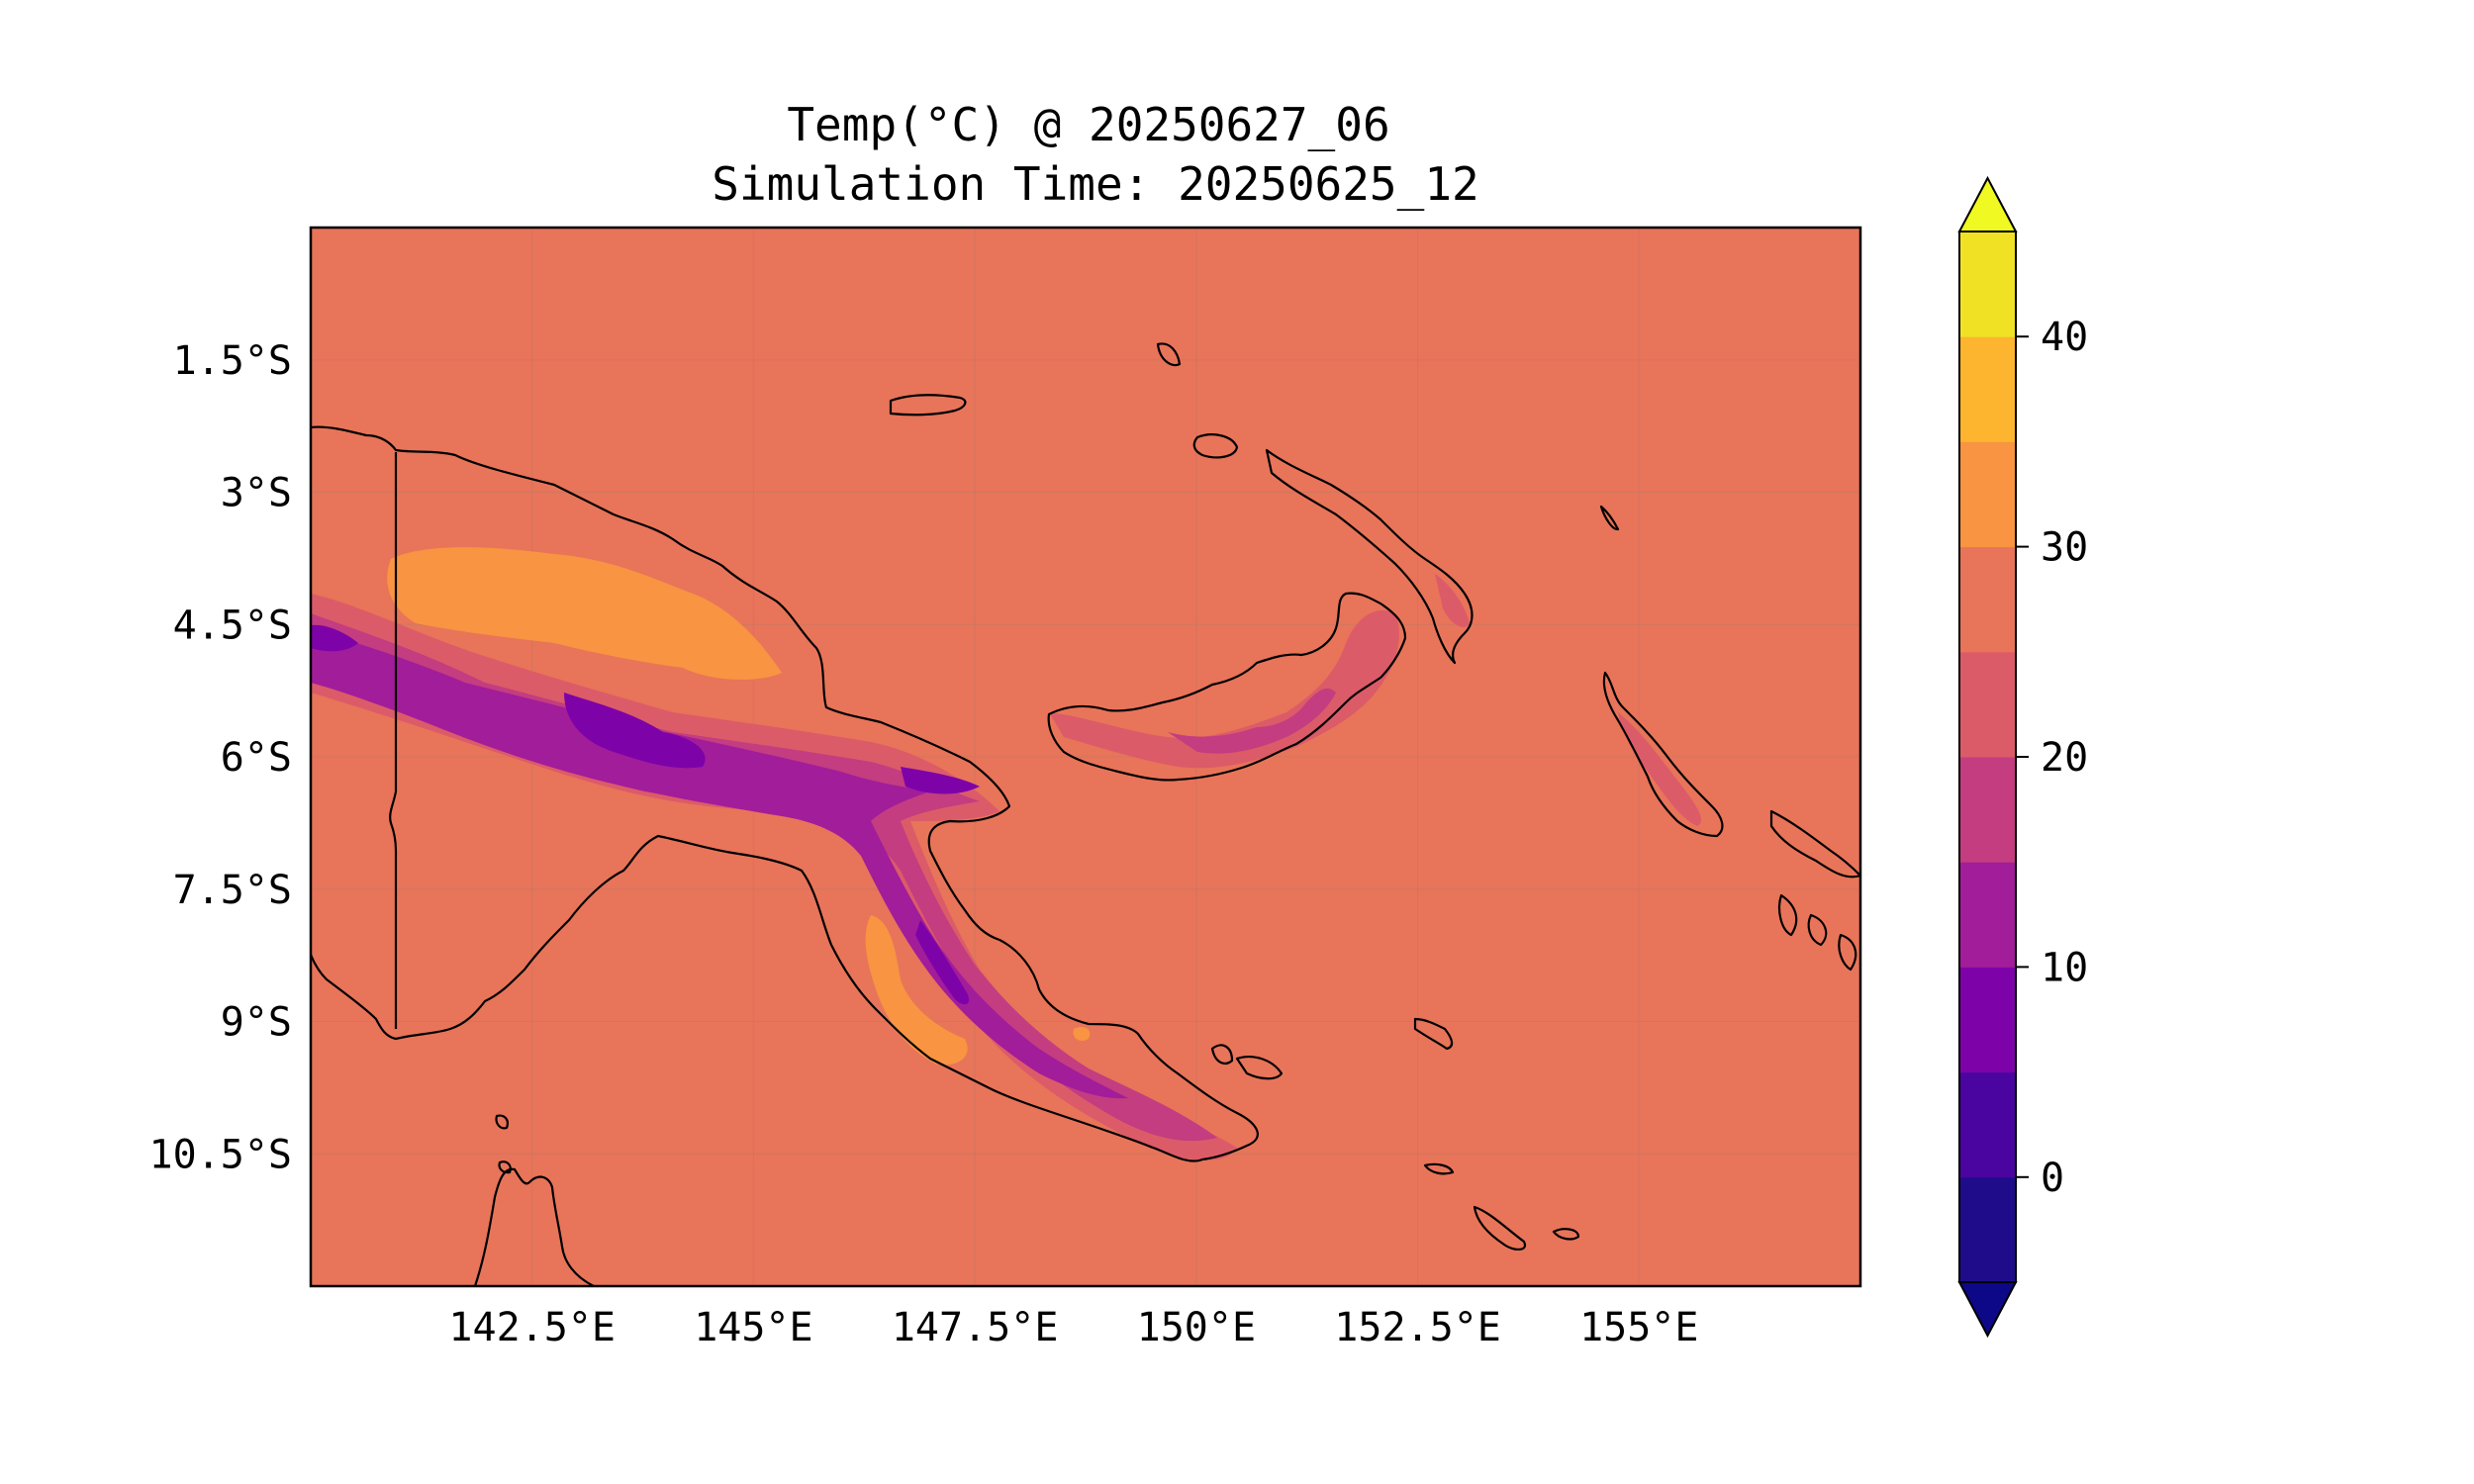  Describe the element at coordinates (221, 1154) in the screenshot. I see `lat-tick-label: 10.5°S` at that location.